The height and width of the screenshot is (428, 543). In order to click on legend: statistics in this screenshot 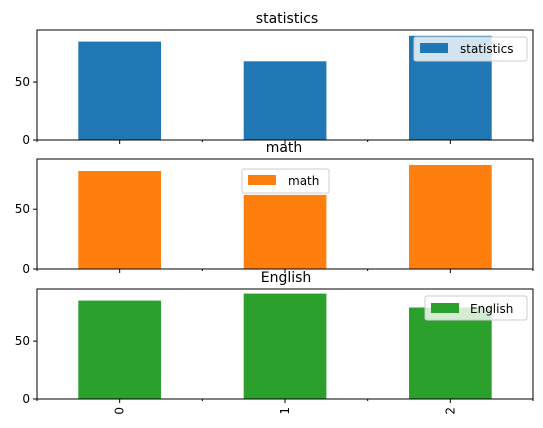, I will do `click(470, 49)`.